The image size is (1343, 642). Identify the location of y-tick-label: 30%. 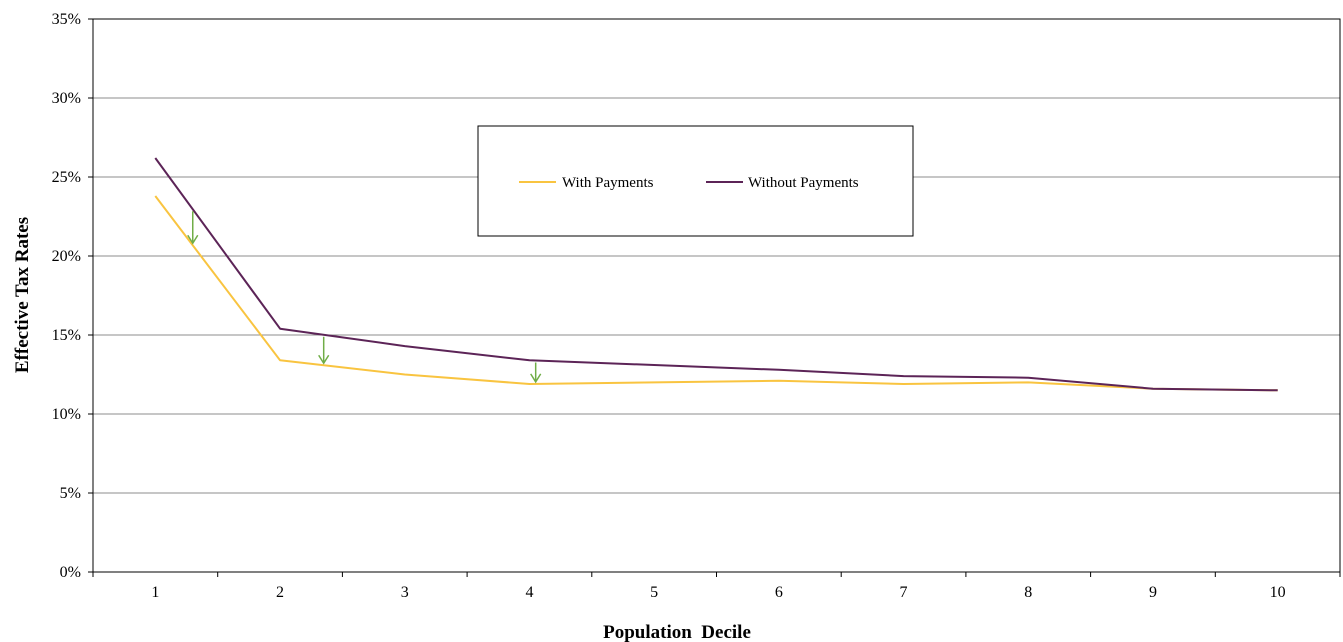
(66, 98).